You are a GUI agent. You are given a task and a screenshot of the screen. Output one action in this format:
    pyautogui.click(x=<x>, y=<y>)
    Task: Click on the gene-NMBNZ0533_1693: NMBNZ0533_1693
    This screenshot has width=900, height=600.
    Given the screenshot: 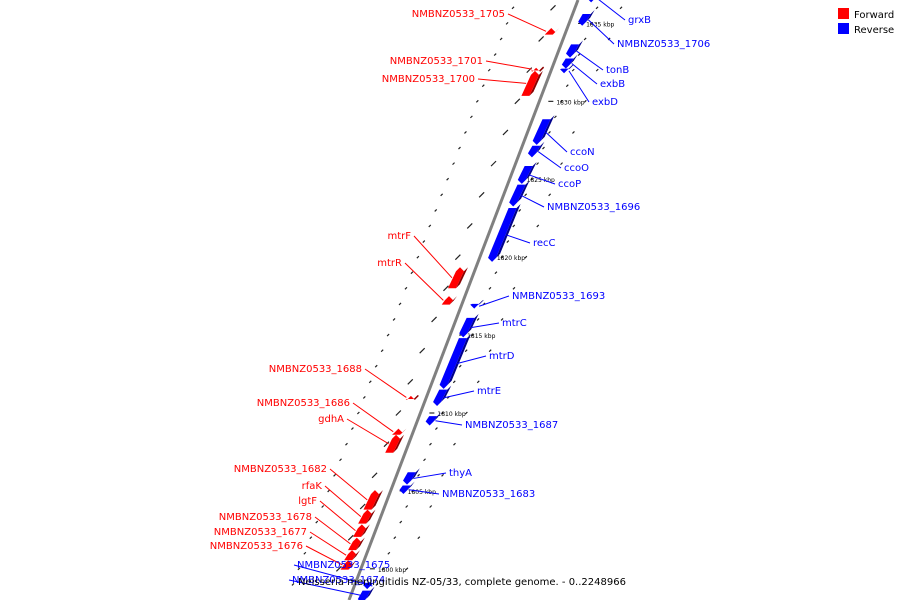 What is the action you would take?
    pyautogui.click(x=537, y=300)
    